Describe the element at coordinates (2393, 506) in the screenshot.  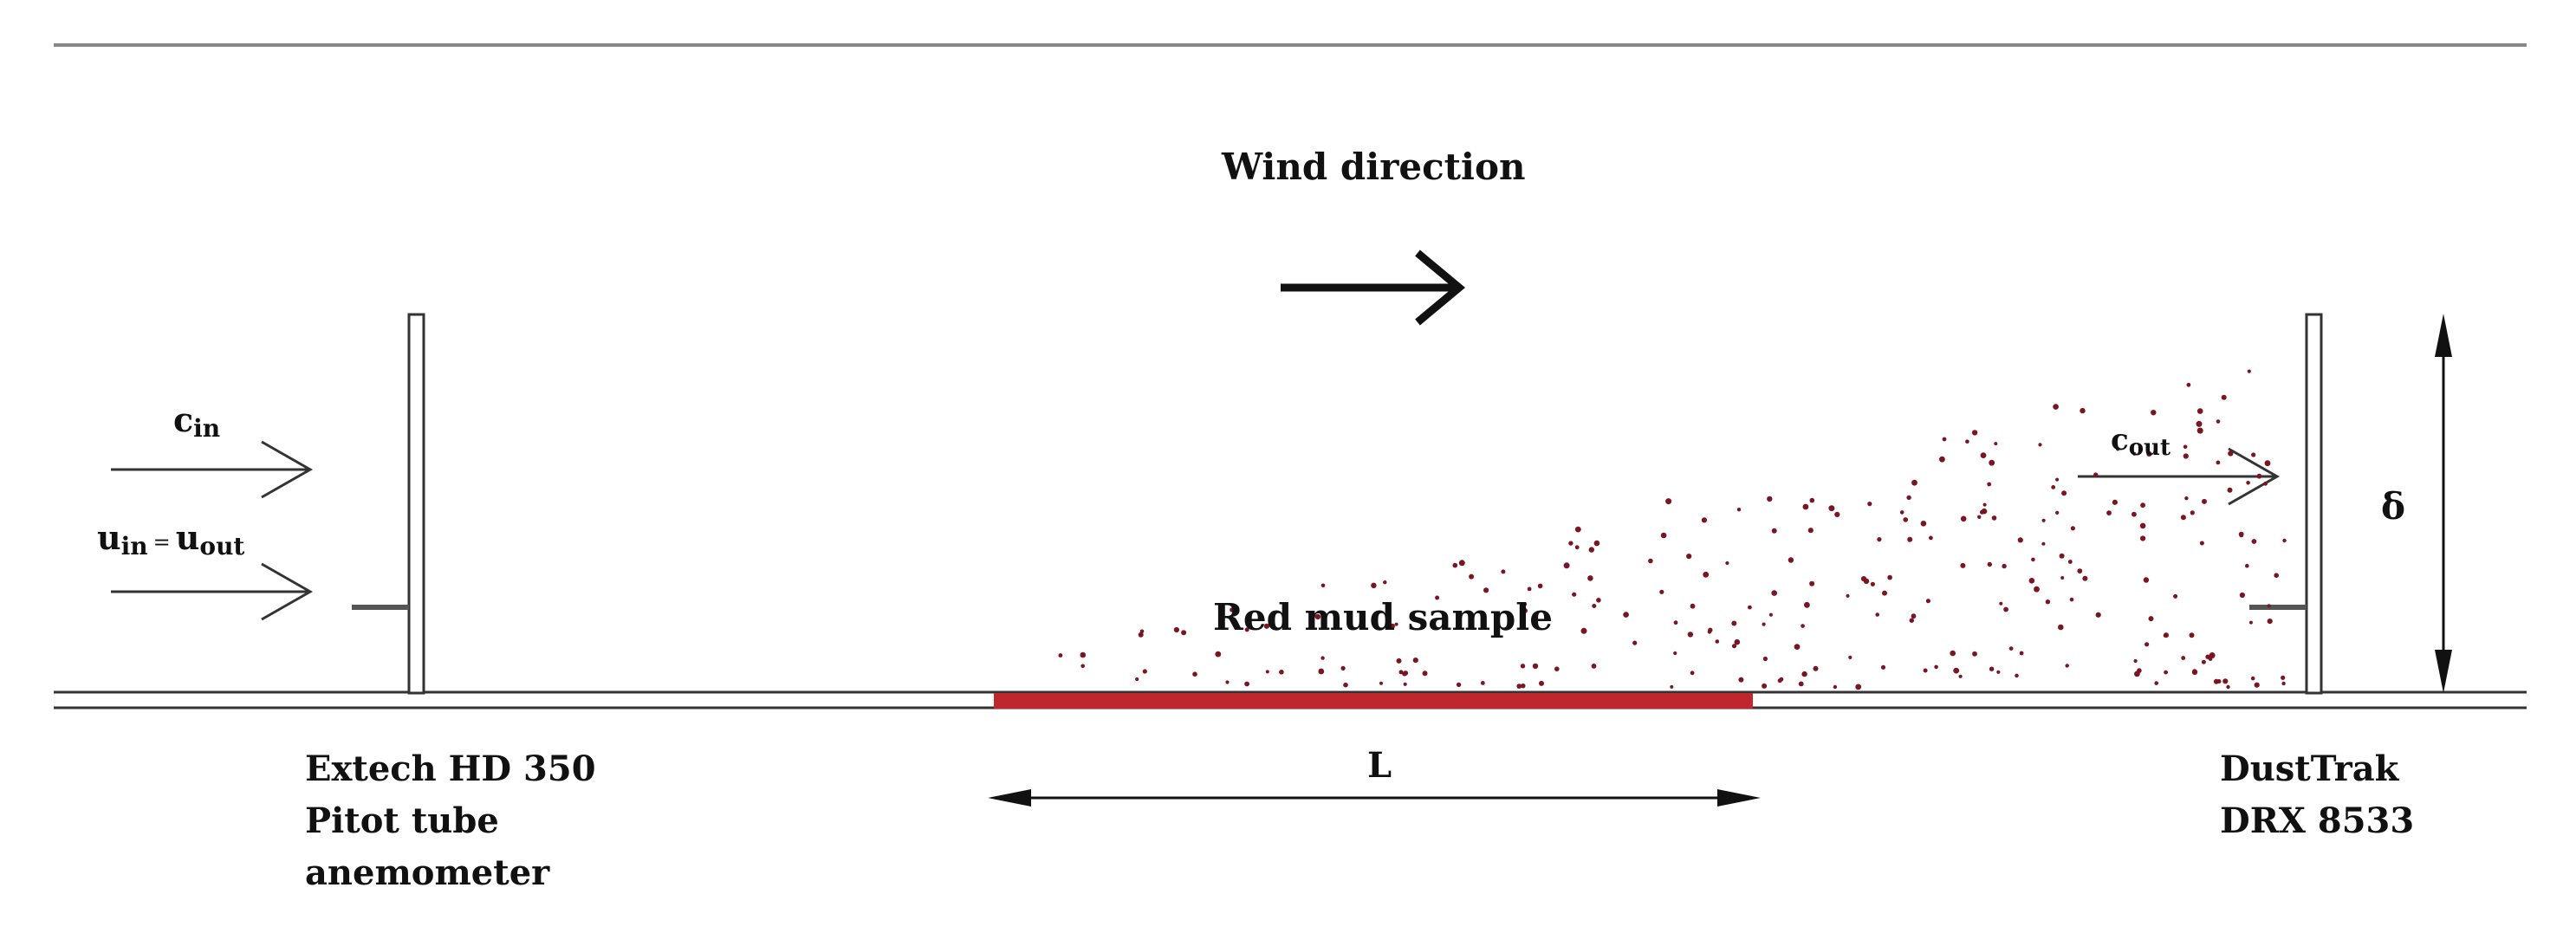
I see `thickness-label: δ` at that location.